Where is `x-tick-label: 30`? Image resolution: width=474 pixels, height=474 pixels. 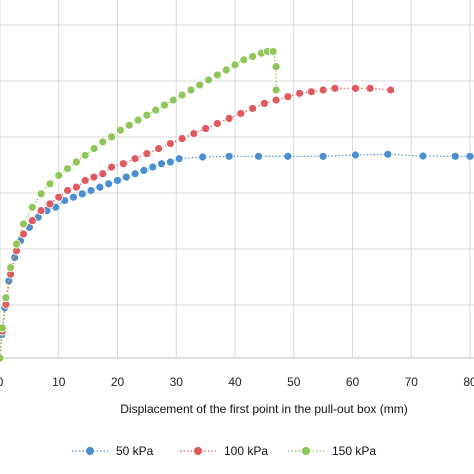
x-tick-label: 30 is located at coordinates (177, 382).